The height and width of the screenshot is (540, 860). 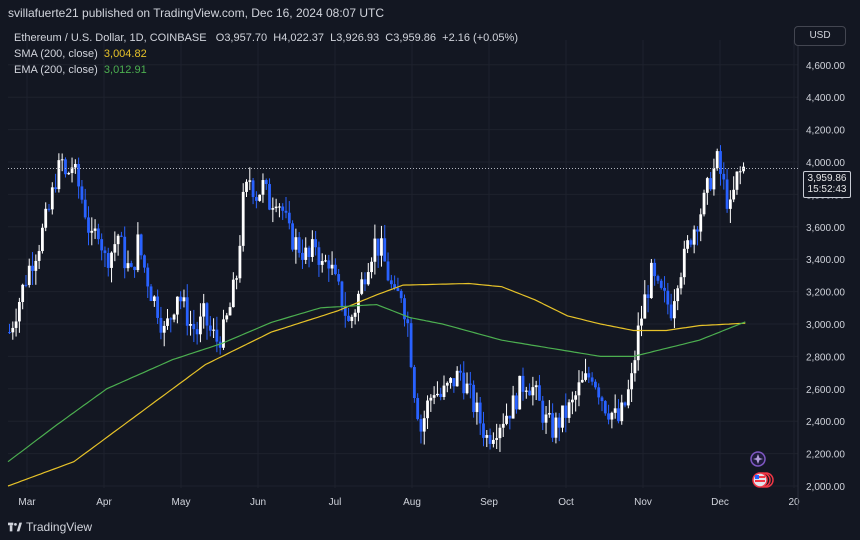 I want to click on x-tick-label: Dec, so click(x=720, y=502).